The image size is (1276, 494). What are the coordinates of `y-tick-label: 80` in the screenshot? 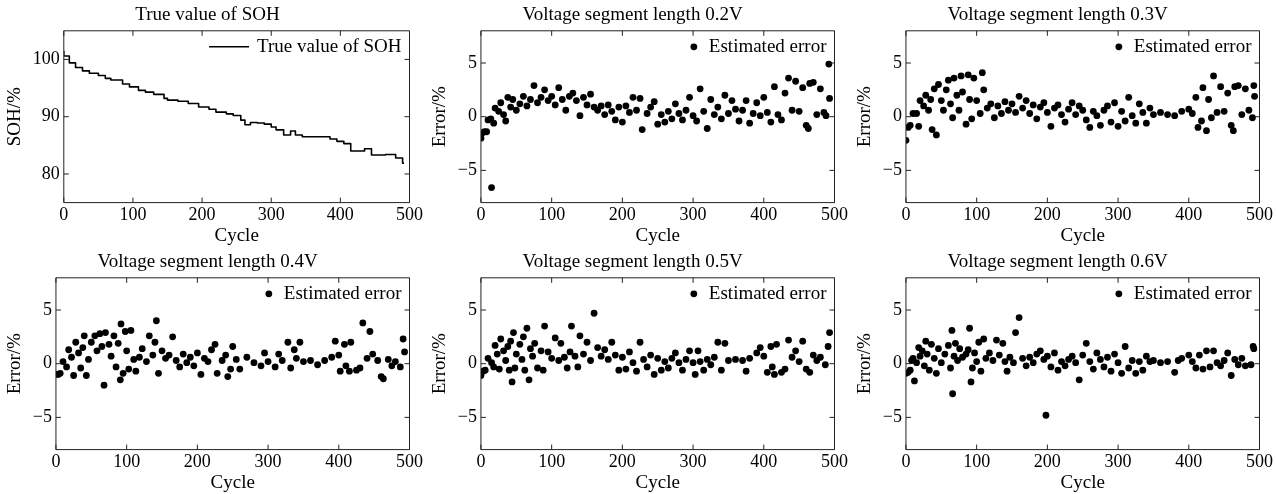 It's located at (50, 172).